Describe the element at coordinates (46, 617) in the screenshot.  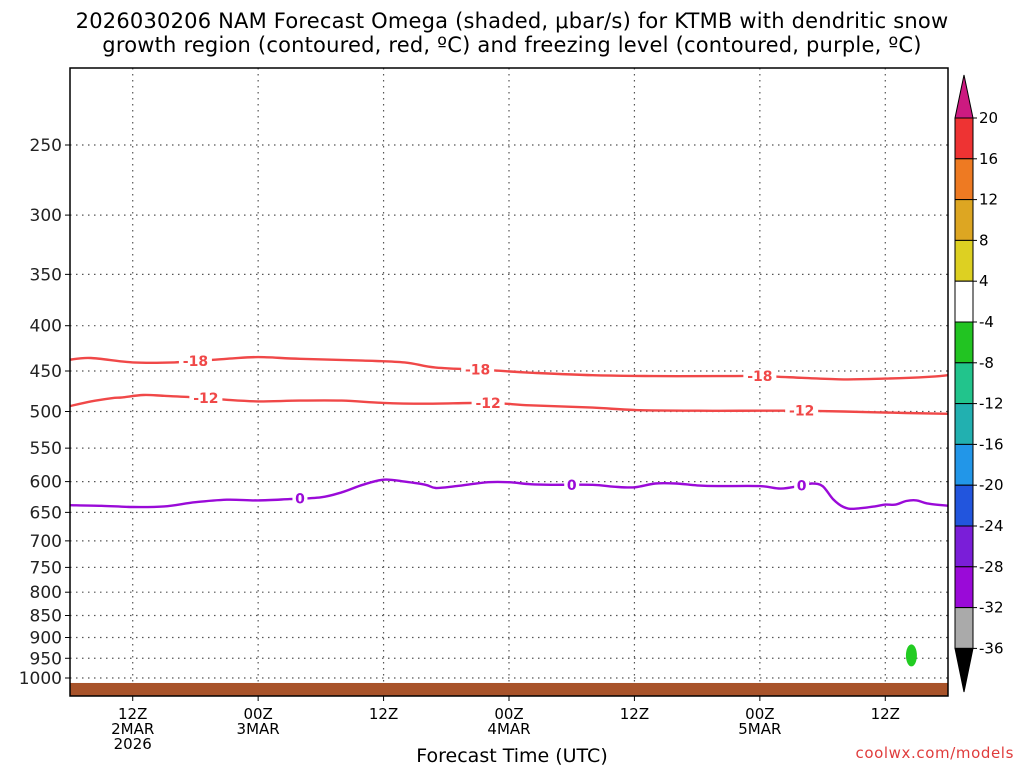
I see `y-tick-label: 850` at that location.